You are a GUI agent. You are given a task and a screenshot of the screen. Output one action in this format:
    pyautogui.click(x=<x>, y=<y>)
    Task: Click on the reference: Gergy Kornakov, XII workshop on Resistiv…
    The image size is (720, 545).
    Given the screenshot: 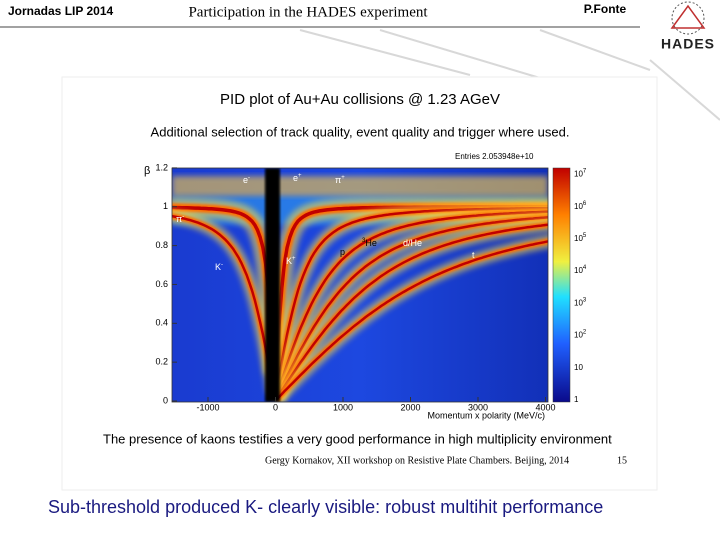 What is the action you would take?
    pyautogui.click(x=417, y=460)
    